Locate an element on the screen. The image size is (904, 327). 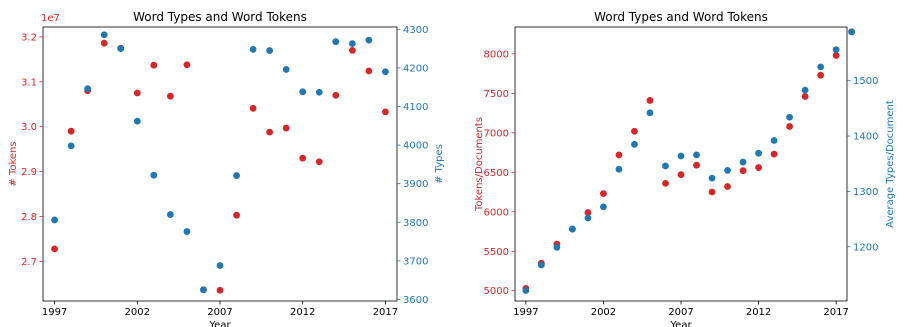
left-y-tick-label: 2.7 is located at coordinates (29, 262).